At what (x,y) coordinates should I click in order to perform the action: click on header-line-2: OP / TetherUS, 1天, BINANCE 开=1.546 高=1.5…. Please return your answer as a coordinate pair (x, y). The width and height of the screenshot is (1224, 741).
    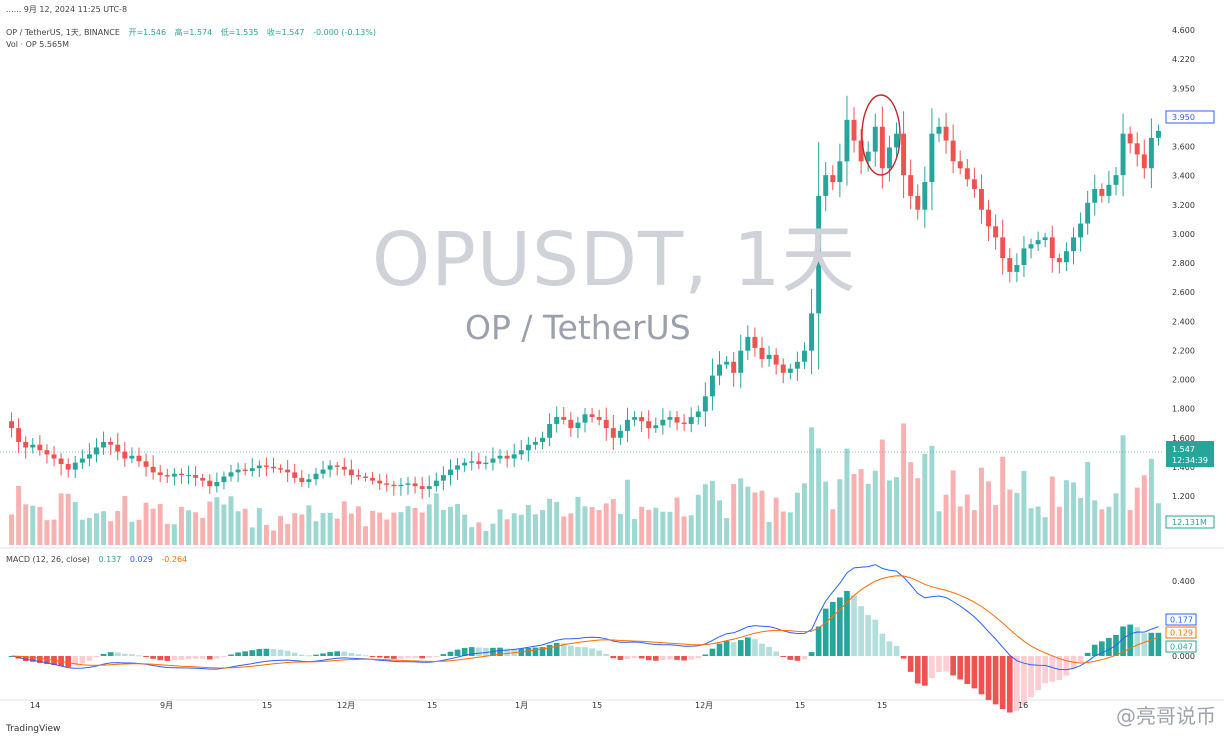
    Looking at the image, I should click on (194, 32).